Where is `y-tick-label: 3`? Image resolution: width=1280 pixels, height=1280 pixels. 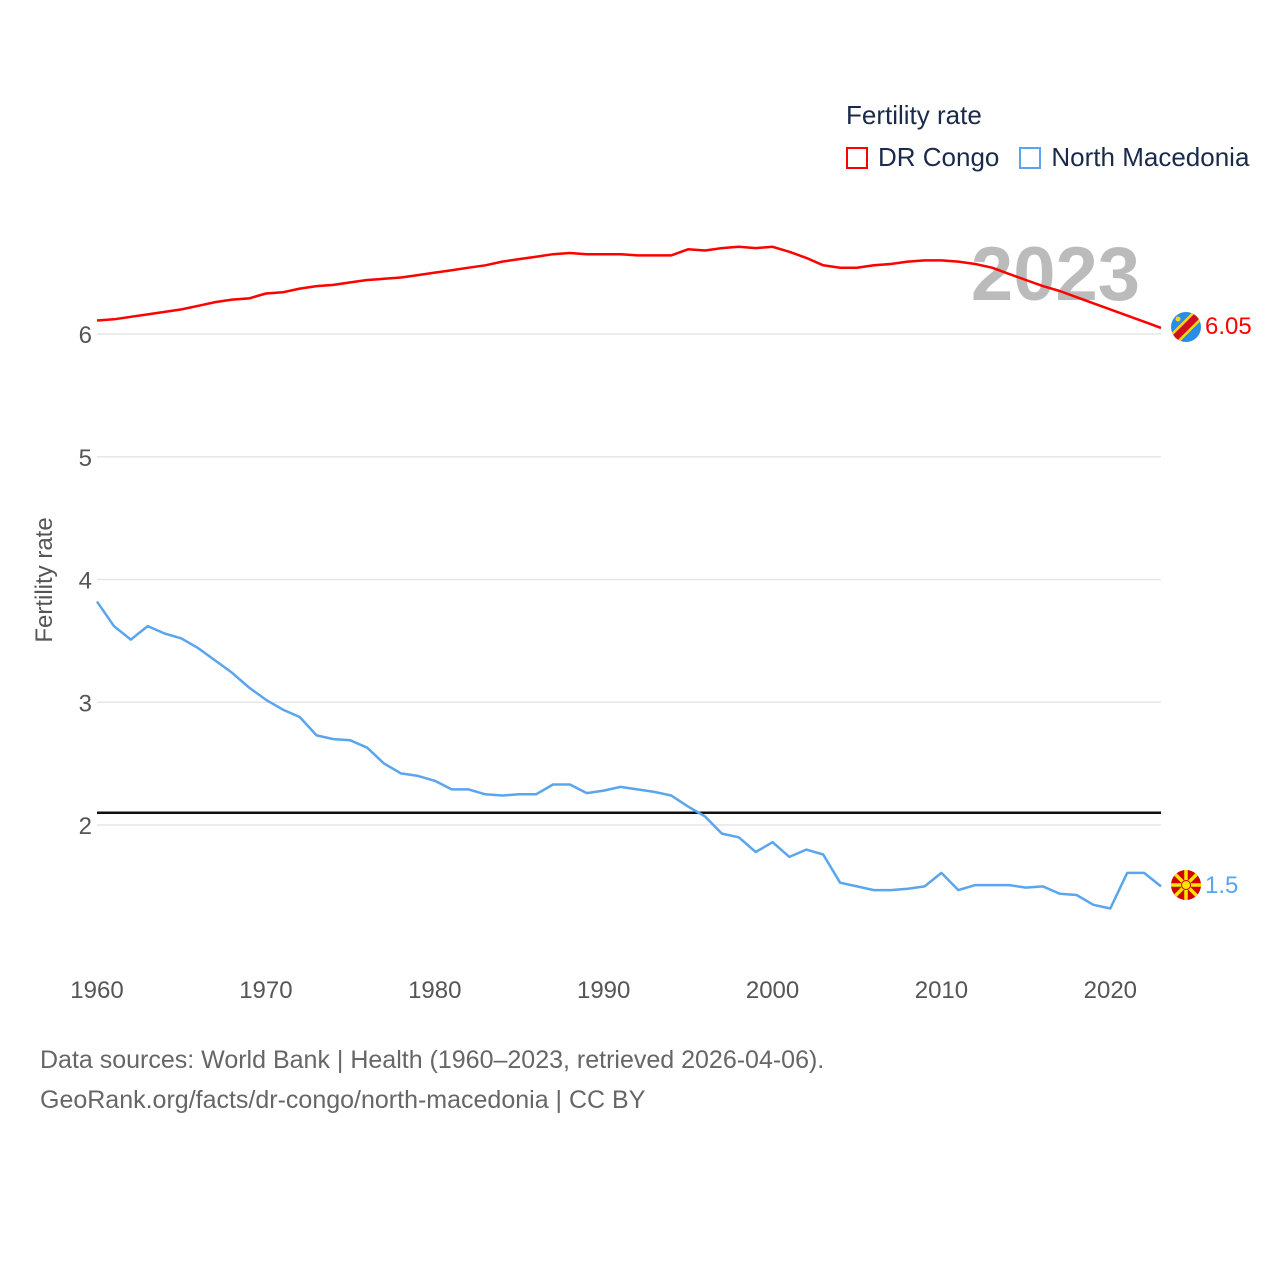 y-tick-label: 3 is located at coordinates (85, 703).